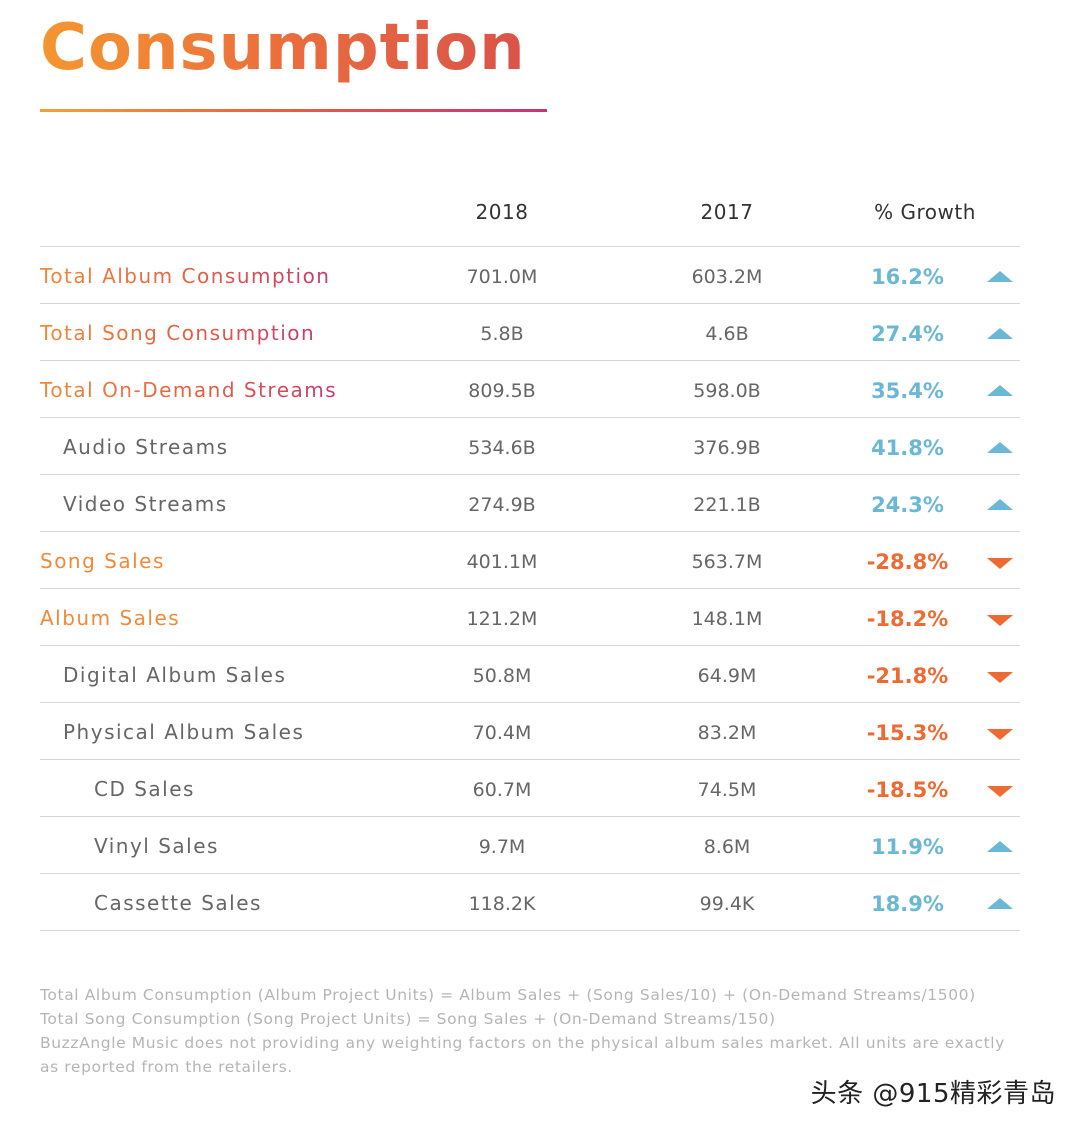 The image size is (1080, 1129). Describe the element at coordinates (178, 333) in the screenshot. I see `row-label: Total Song Consumption` at that location.